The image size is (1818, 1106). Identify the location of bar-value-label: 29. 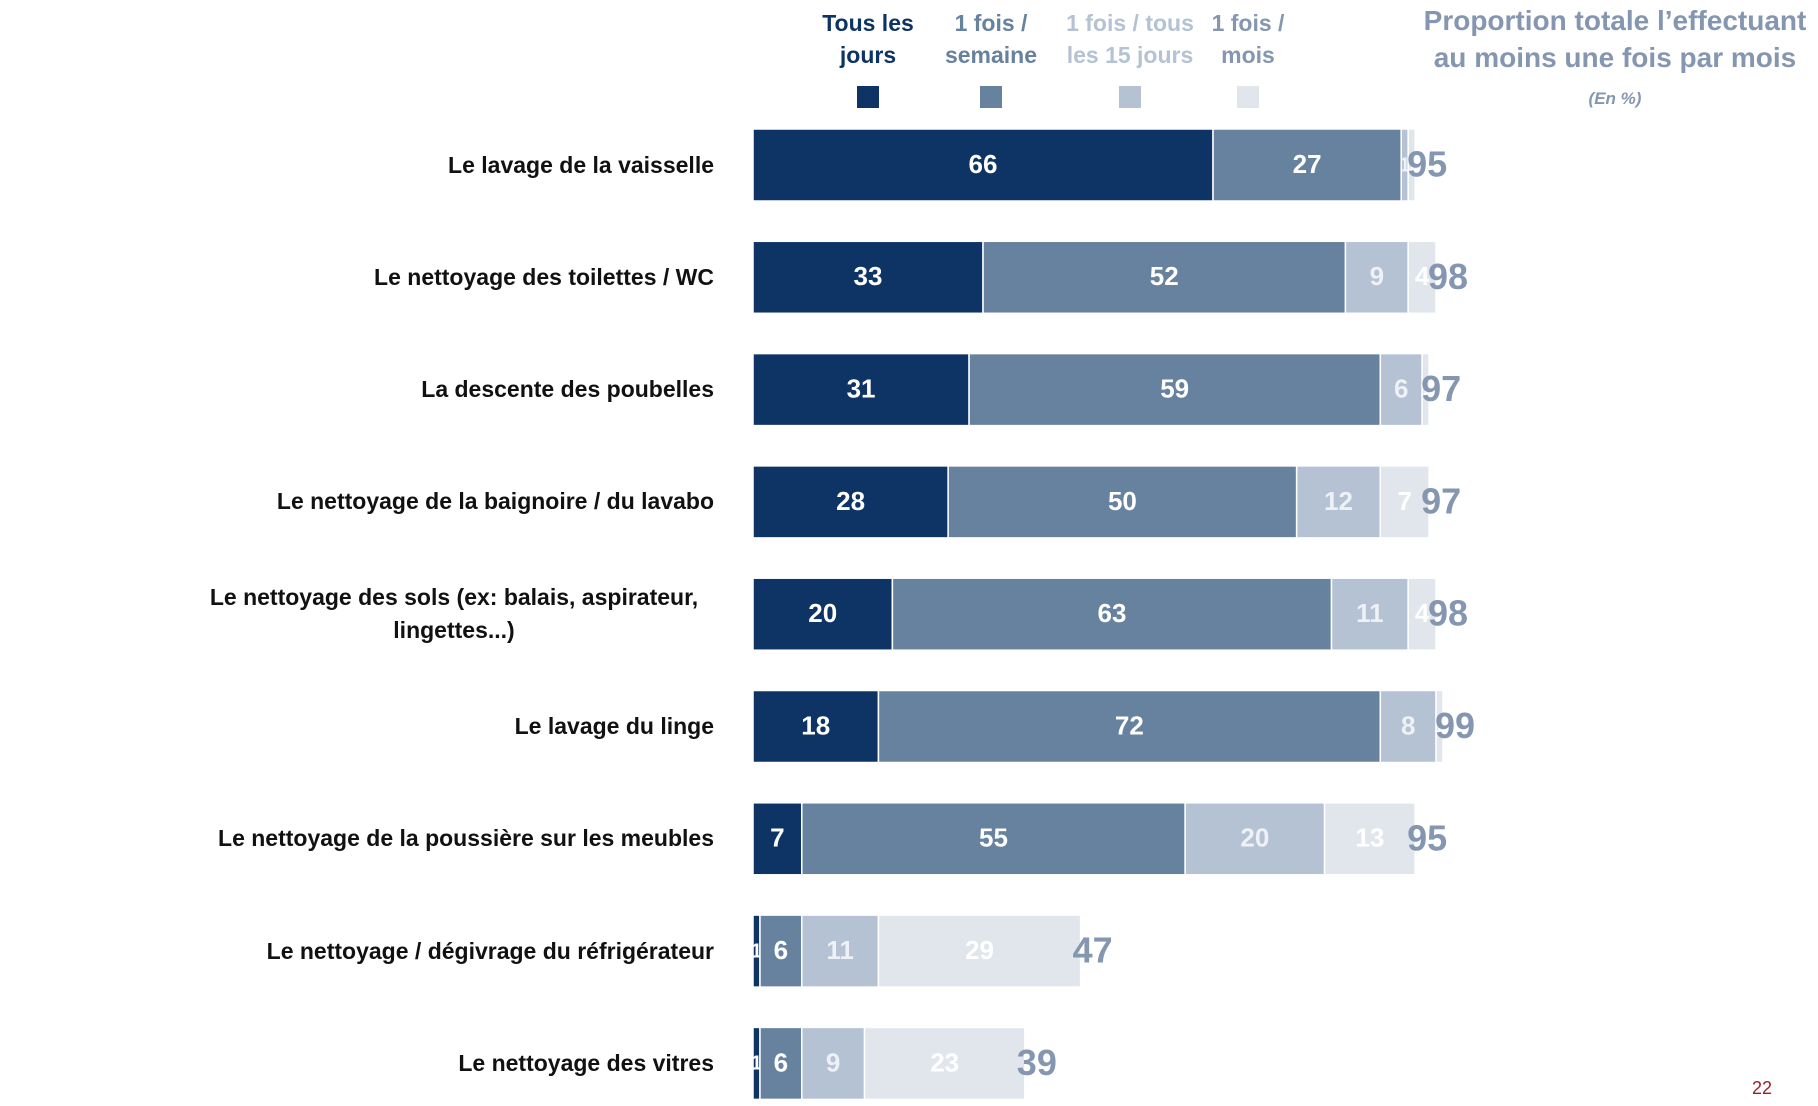
(979, 950).